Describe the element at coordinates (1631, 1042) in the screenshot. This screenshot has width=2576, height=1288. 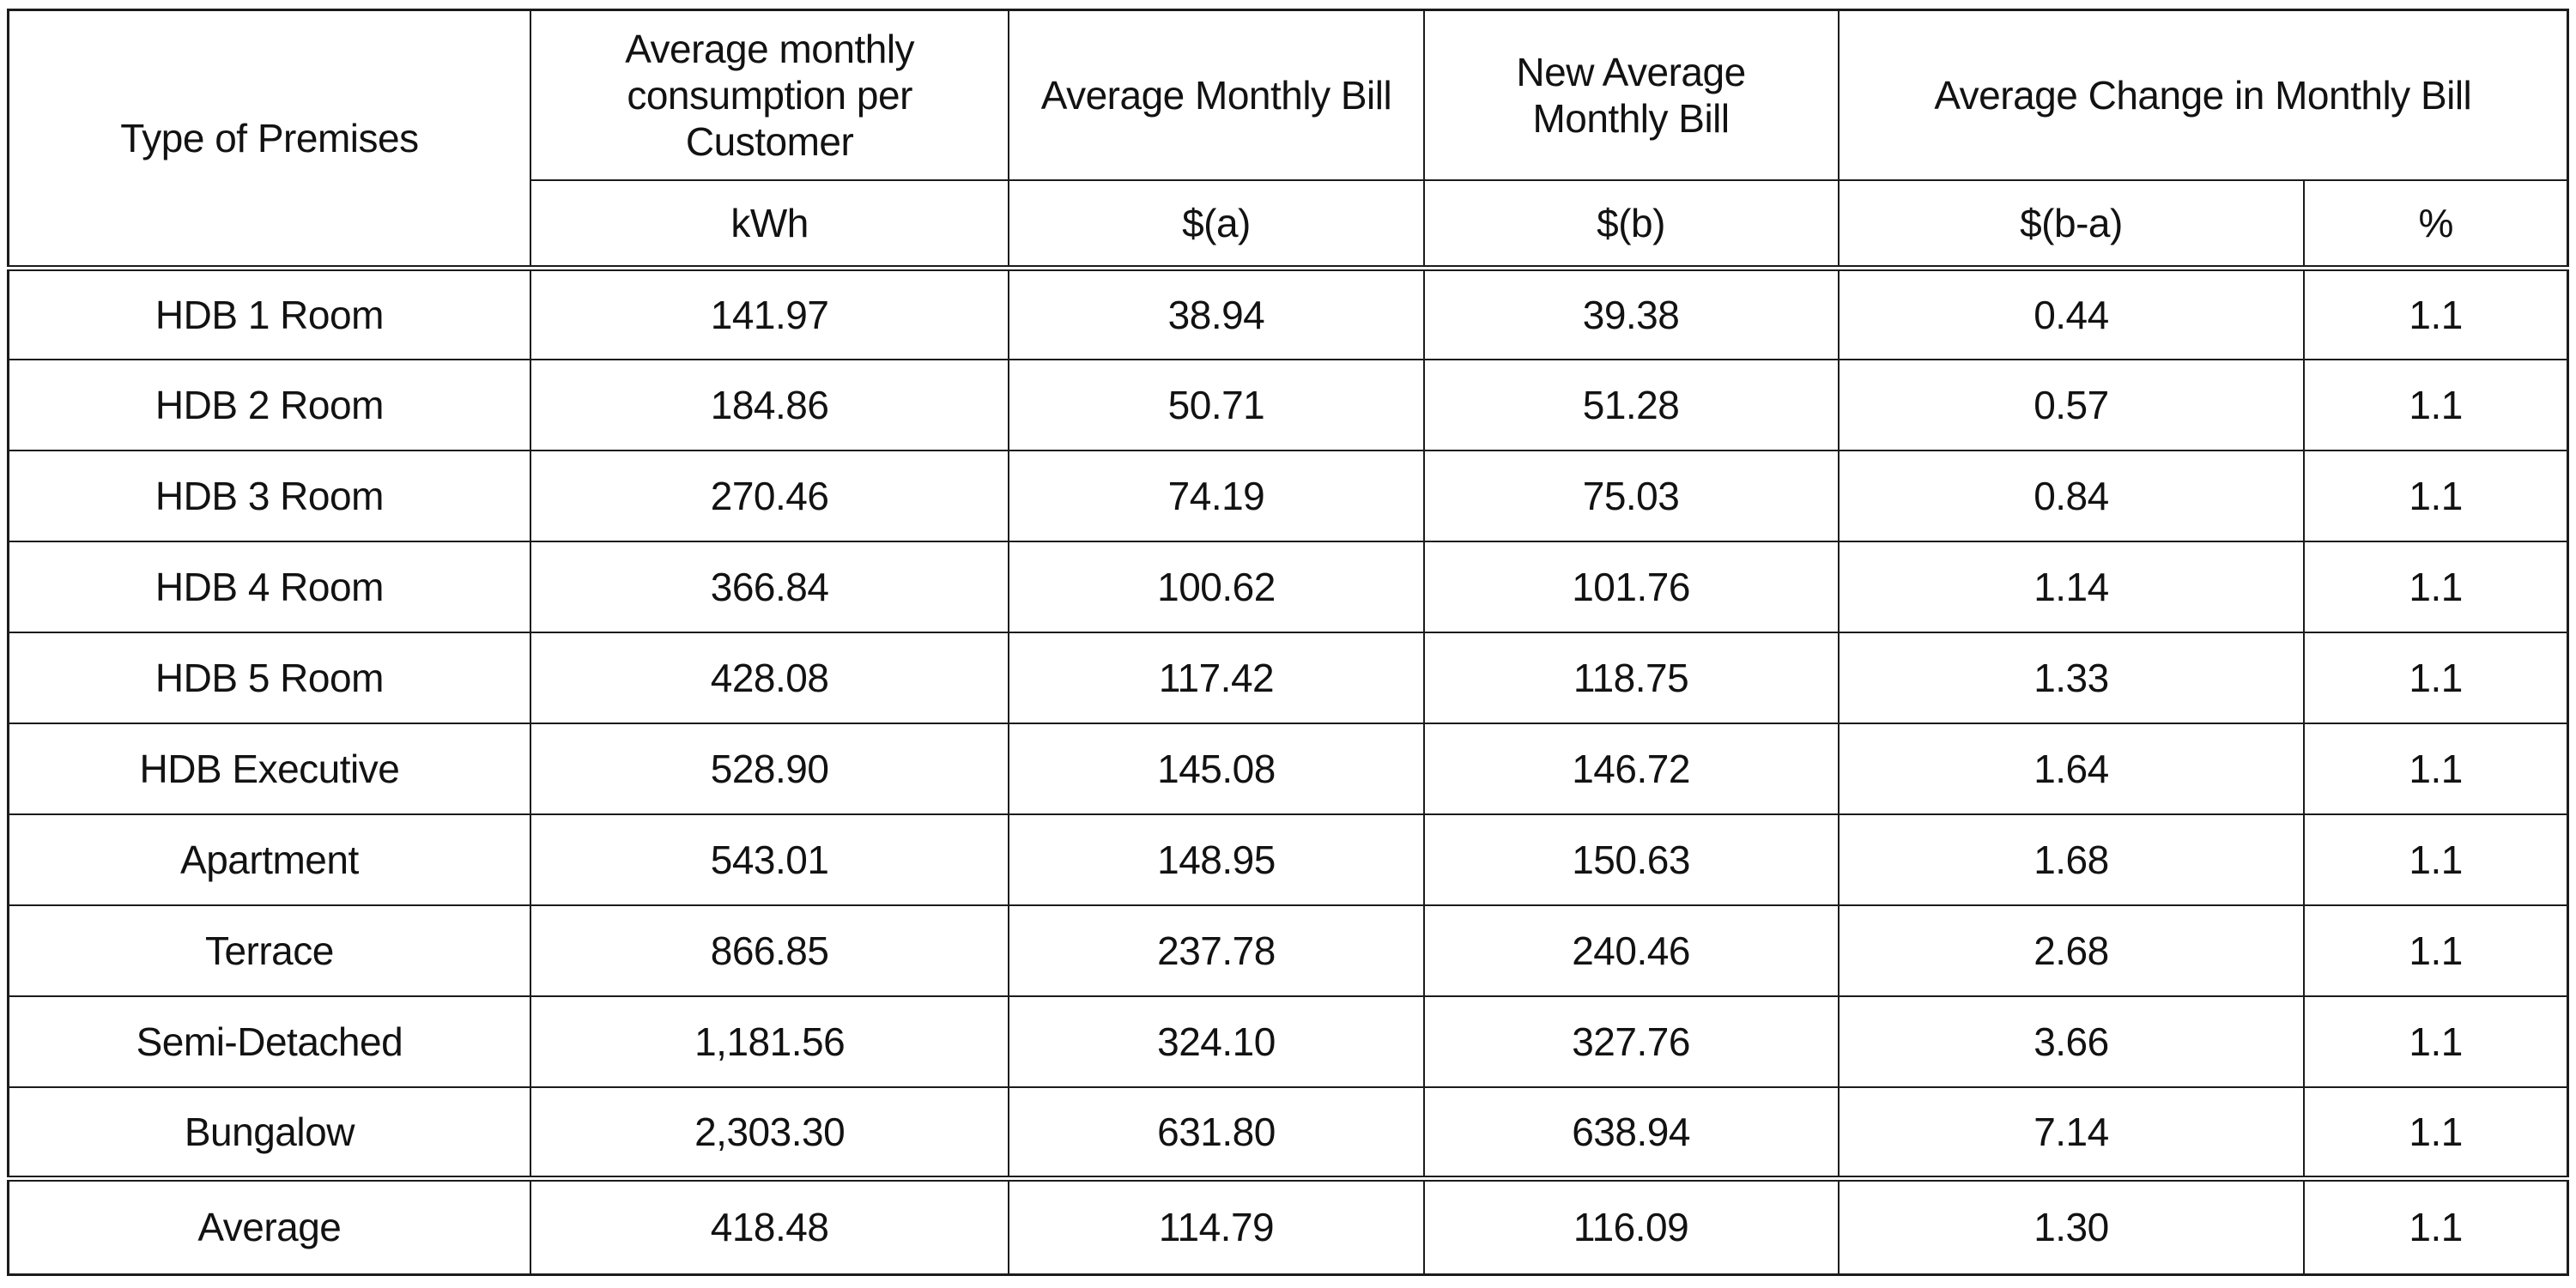
I see `cell-bill-b: 327.76` at that location.